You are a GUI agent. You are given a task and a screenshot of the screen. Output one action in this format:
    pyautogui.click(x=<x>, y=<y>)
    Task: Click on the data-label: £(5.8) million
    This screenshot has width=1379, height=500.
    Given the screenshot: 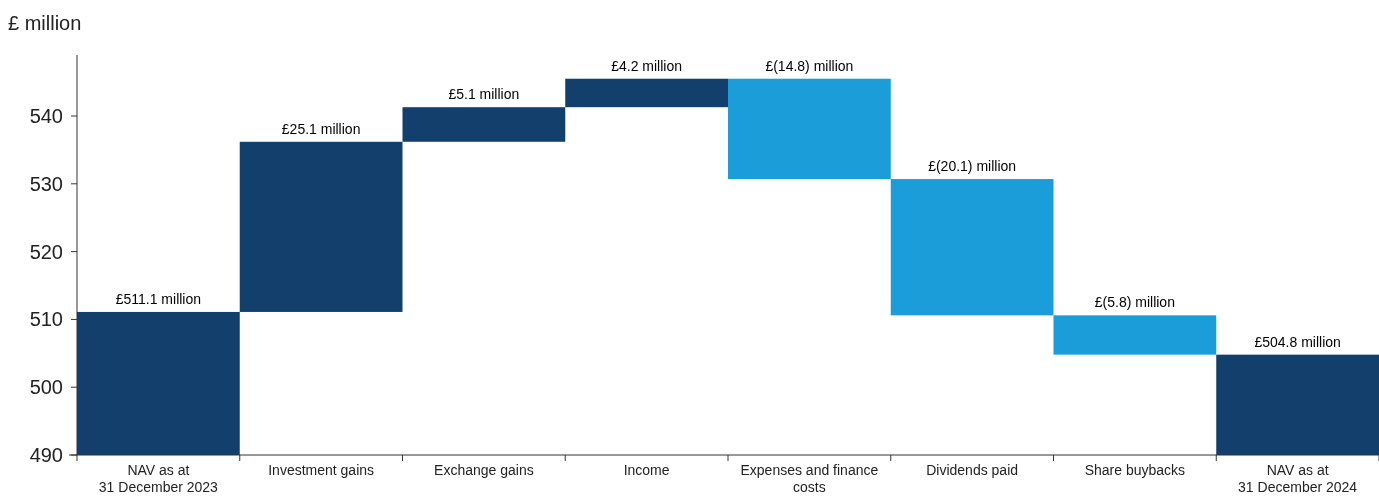 What is the action you would take?
    pyautogui.click(x=1134, y=302)
    